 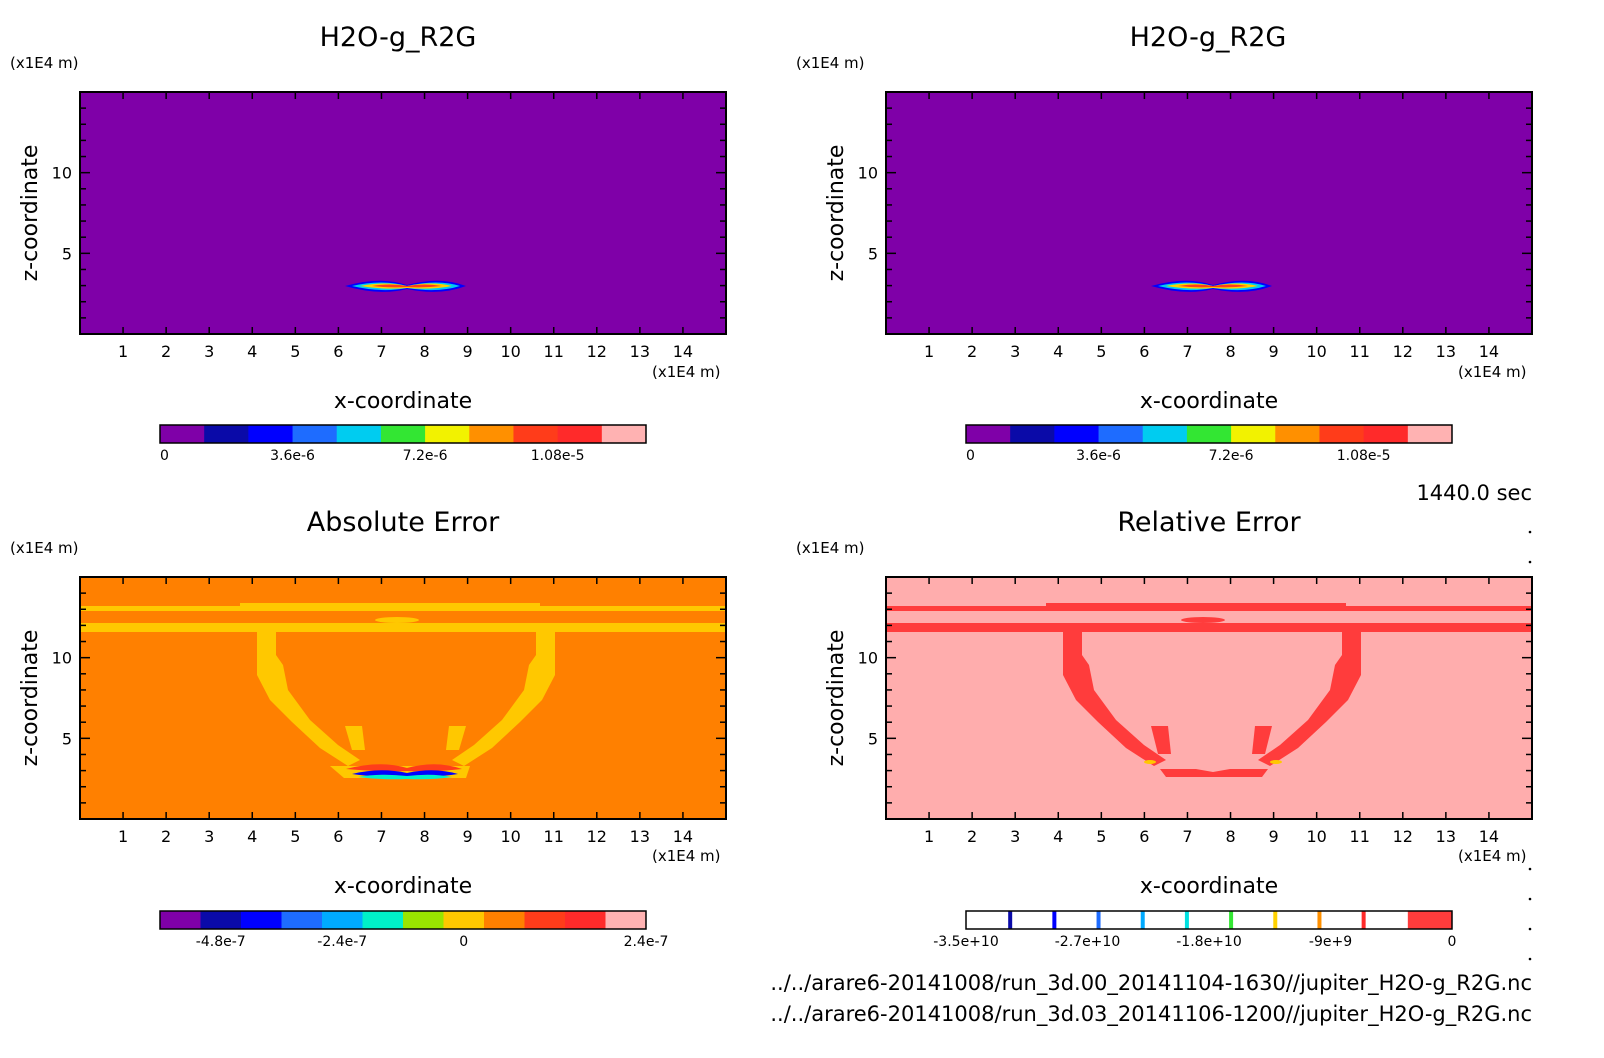 What do you see at coordinates (836, 698) in the screenshot?
I see `y-axis-label: z-coordinate` at bounding box center [836, 698].